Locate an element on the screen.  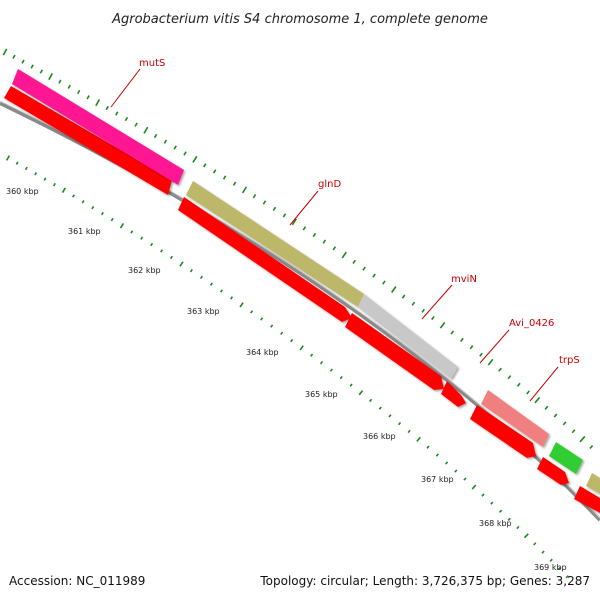
gene-label-glnD: glnD is located at coordinates (329, 184).